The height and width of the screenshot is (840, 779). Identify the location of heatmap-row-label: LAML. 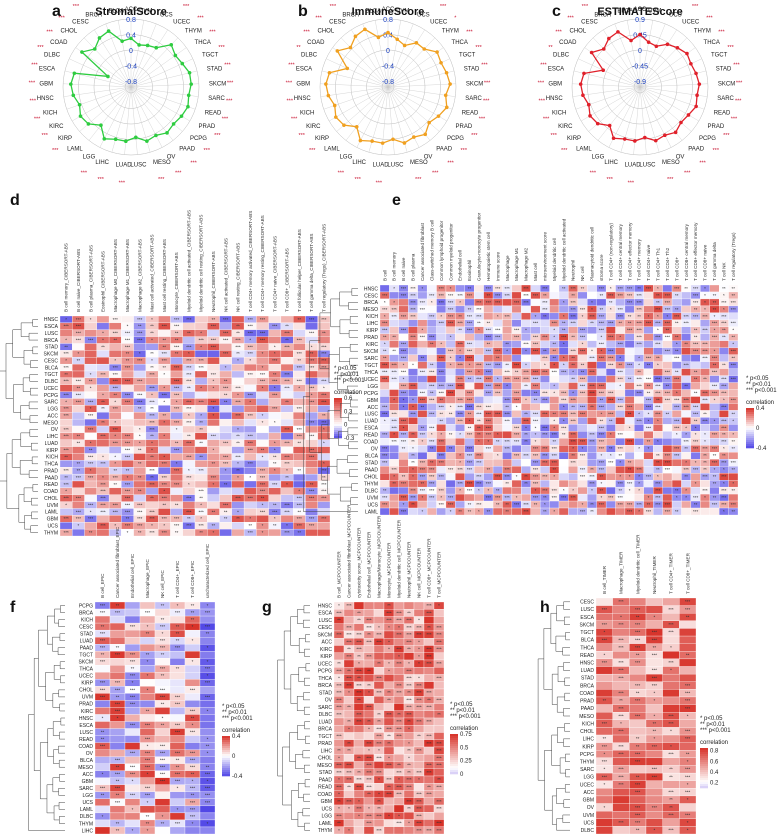
(371, 512).